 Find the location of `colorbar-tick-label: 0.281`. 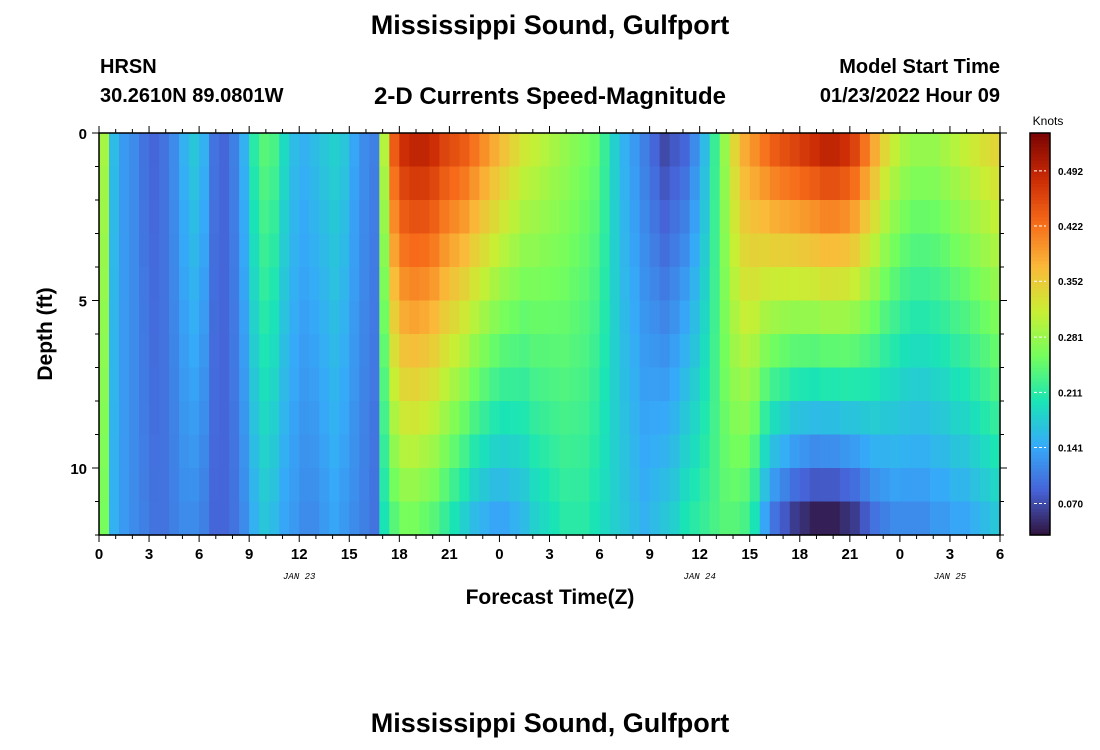

colorbar-tick-label: 0.281 is located at coordinates (1070, 338).